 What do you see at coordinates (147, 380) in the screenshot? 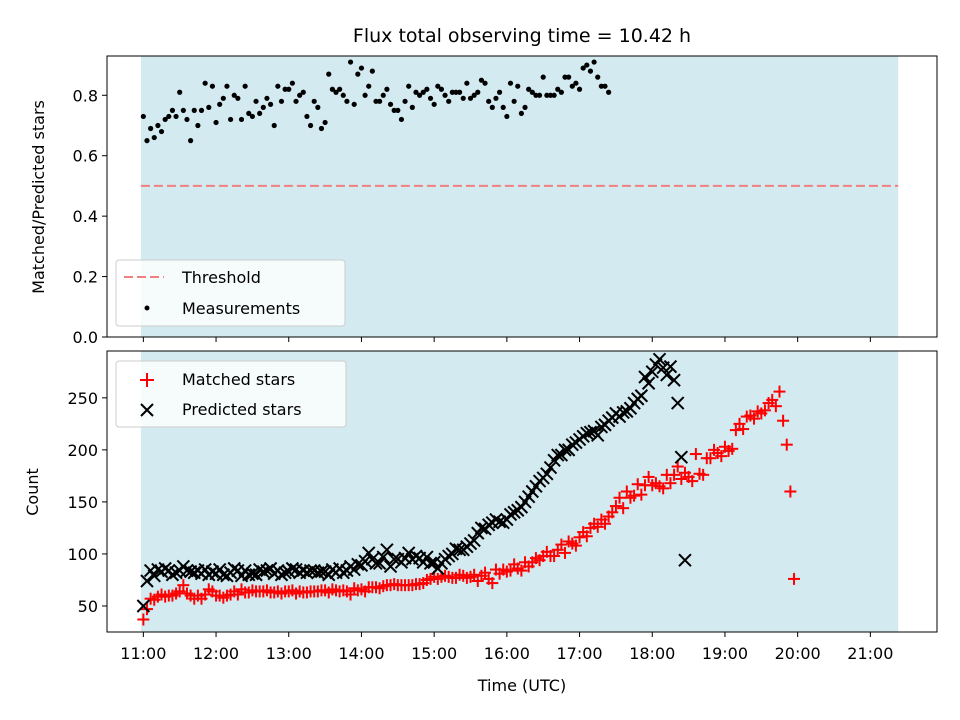
I see `legend-matched-swatch` at bounding box center [147, 380].